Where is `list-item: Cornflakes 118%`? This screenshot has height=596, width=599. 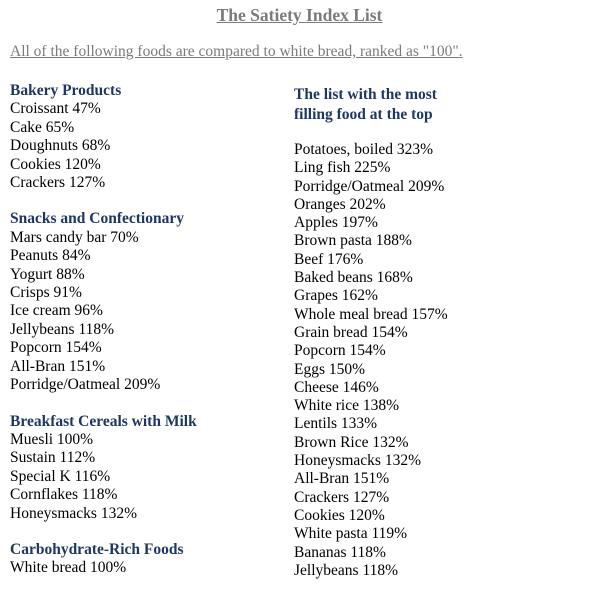
list-item: Cornflakes 118% is located at coordinates (64, 495).